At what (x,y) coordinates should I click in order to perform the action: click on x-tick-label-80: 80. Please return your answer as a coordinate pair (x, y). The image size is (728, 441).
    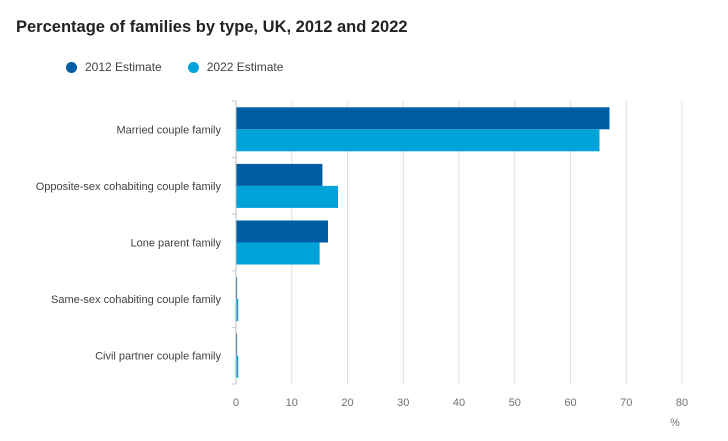
    Looking at the image, I should click on (682, 403).